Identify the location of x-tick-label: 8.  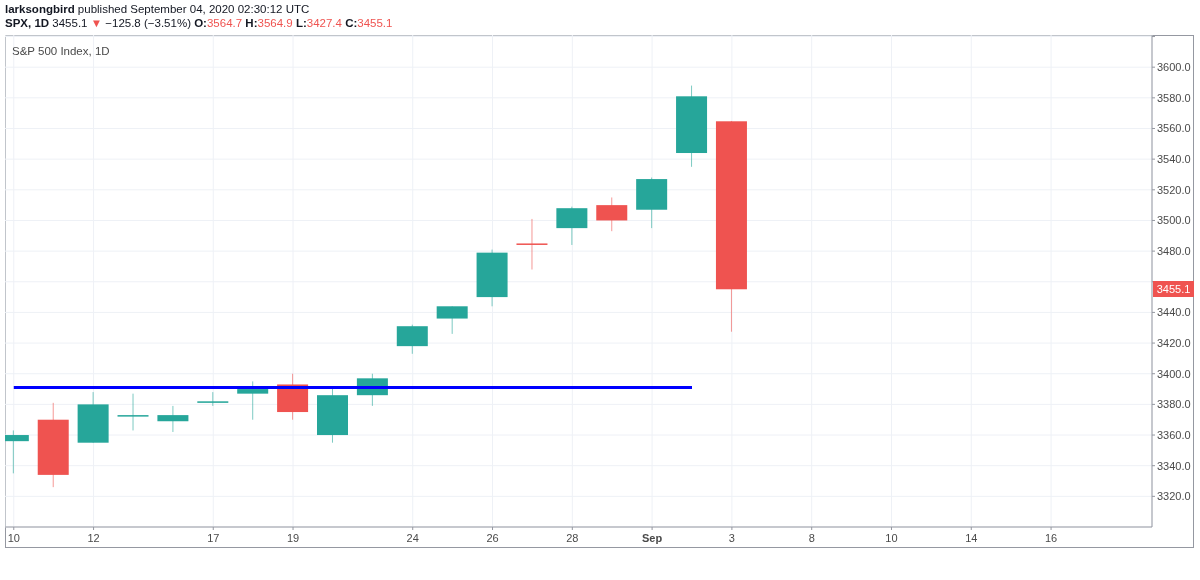
(811, 538).